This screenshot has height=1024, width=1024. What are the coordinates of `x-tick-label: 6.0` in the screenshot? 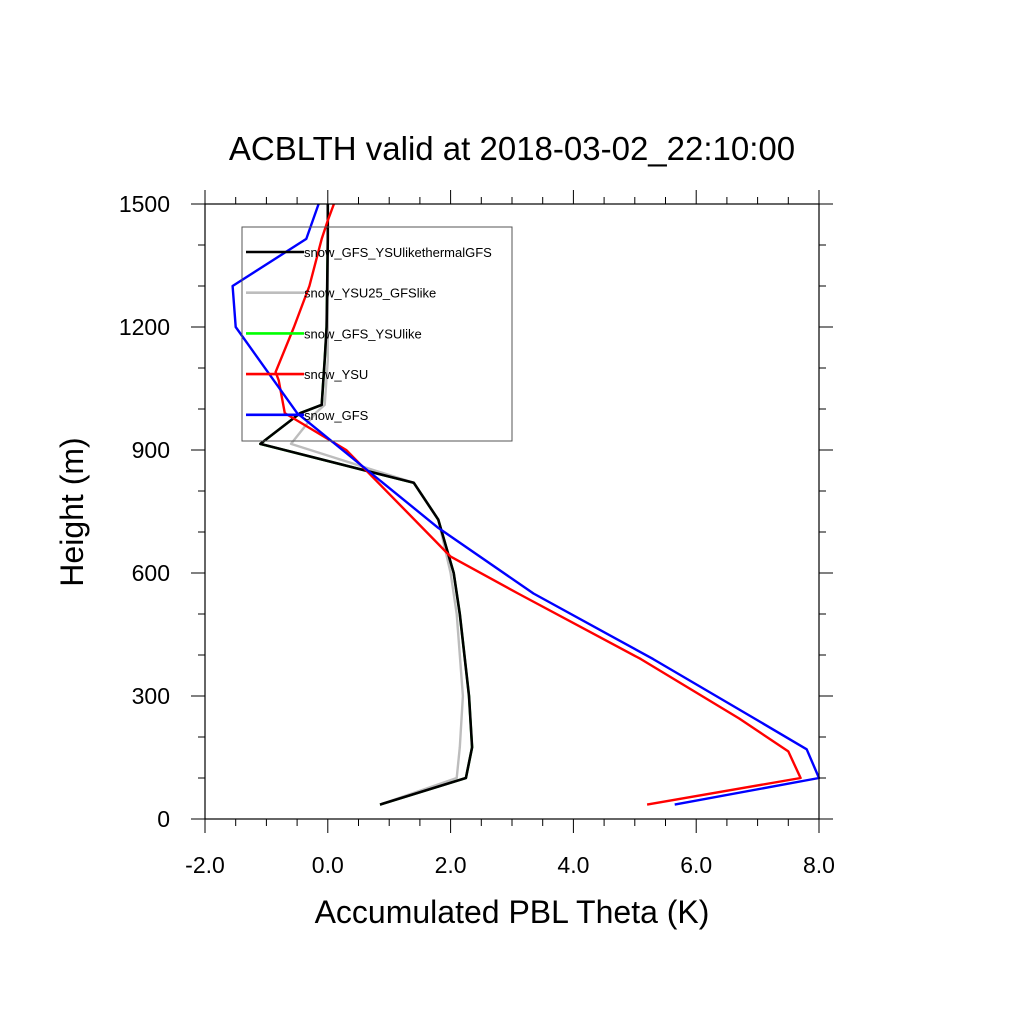 It's located at (696, 865).